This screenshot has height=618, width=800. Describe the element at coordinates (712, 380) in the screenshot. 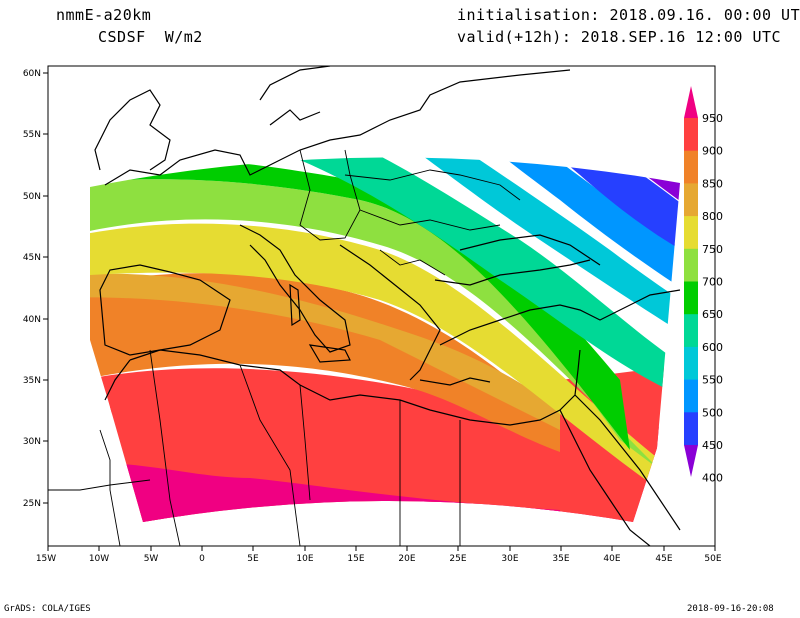

I see `colorbar-label: 550` at that location.